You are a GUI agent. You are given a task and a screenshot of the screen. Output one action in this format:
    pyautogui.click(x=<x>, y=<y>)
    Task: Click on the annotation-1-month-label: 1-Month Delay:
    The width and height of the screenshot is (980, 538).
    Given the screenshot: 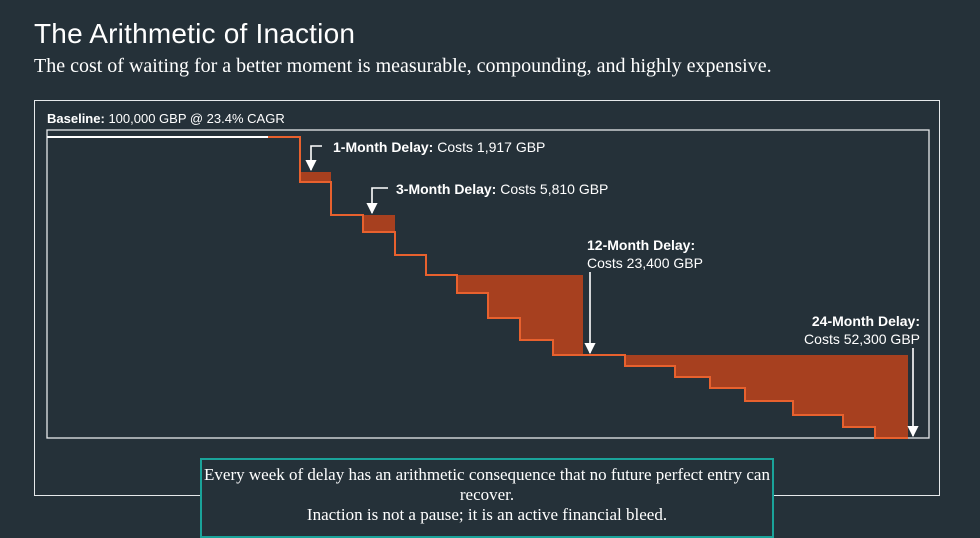 What is the action you would take?
    pyautogui.click(x=383, y=147)
    